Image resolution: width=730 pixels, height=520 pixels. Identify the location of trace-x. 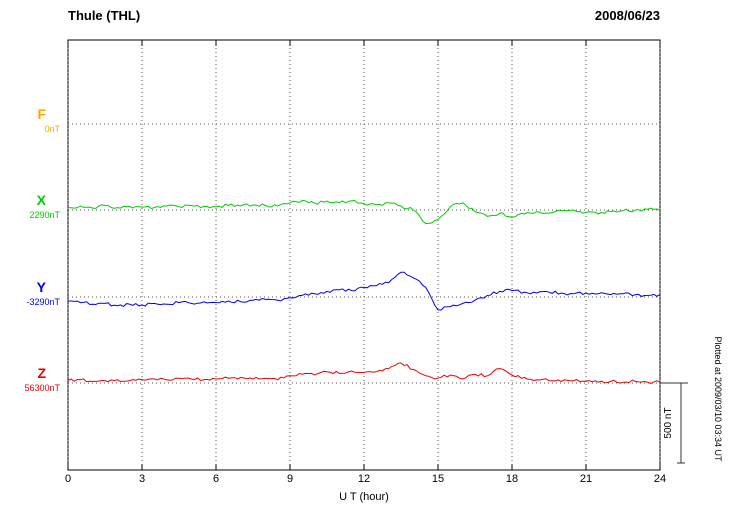
(364, 212).